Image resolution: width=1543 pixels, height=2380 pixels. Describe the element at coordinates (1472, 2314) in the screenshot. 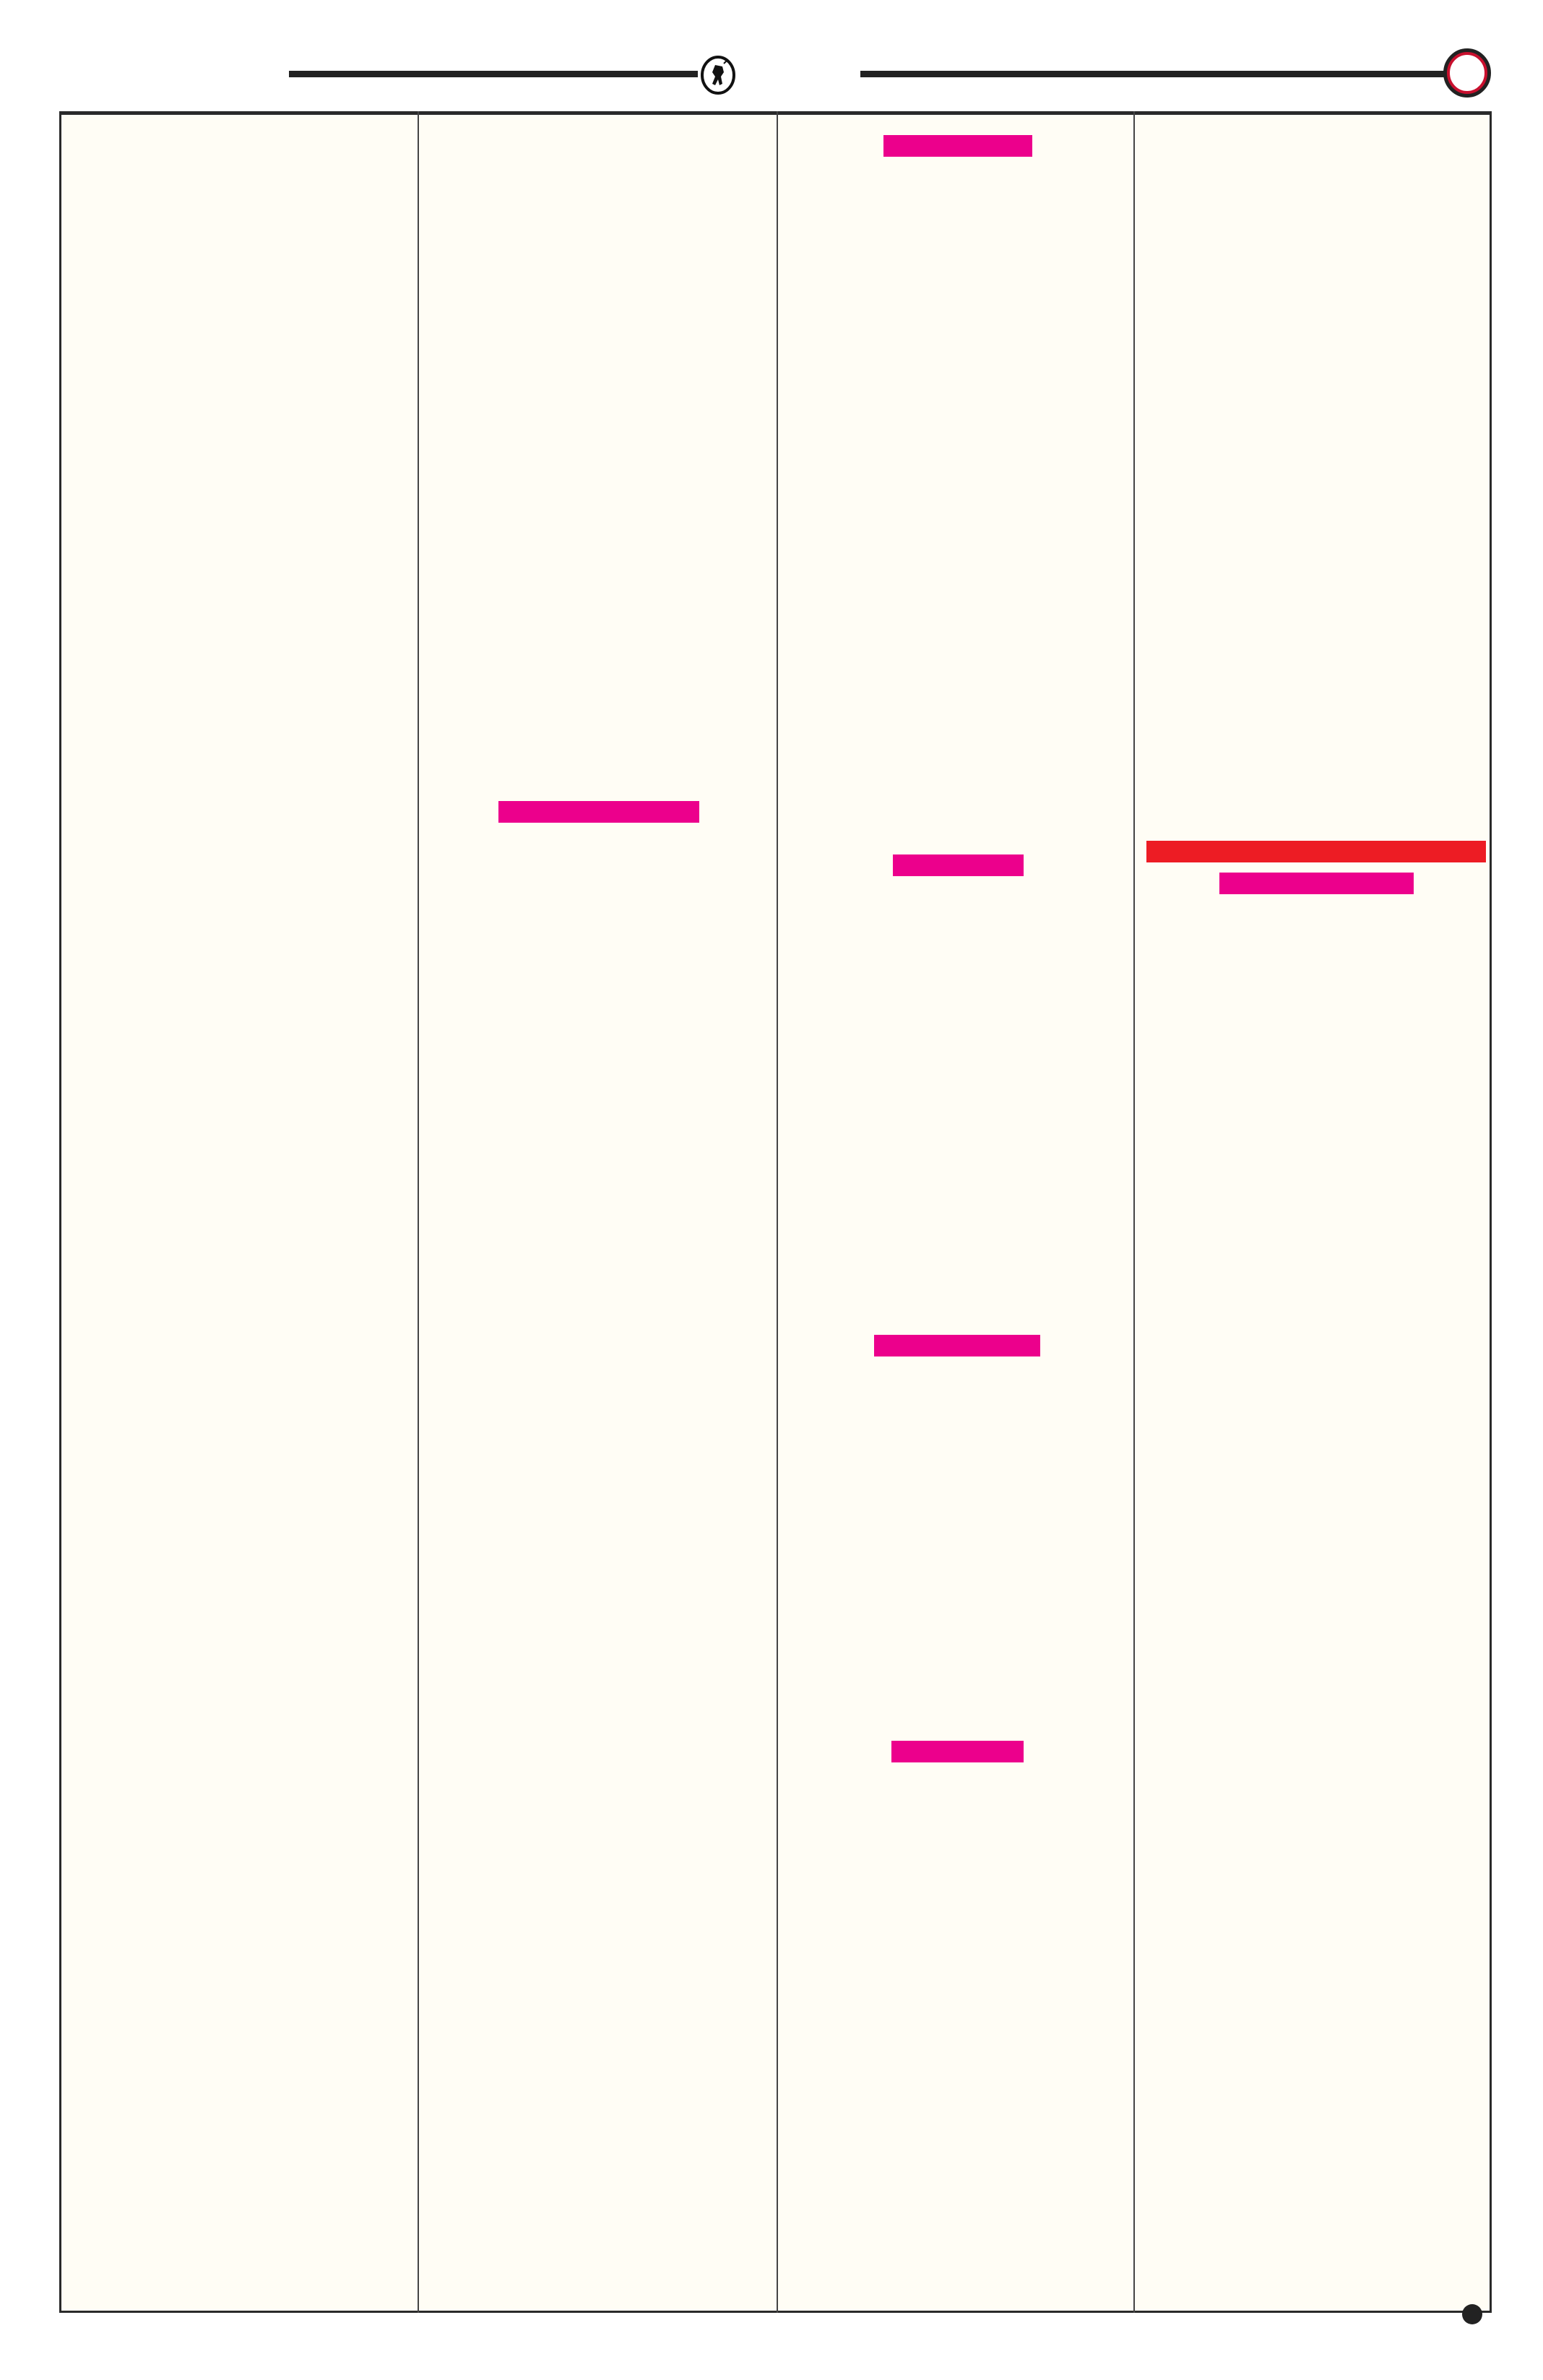

I see `filled-circle-icon` at that location.